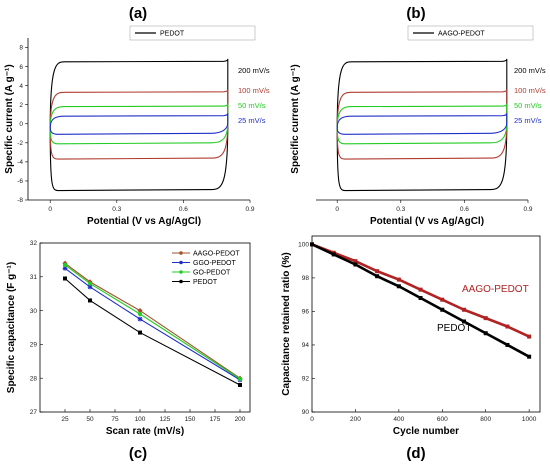 This screenshot has width=550, height=466. Describe the element at coordinates (145, 431) in the screenshot. I see `x-axis-title: Scan rate (mV/s)` at that location.